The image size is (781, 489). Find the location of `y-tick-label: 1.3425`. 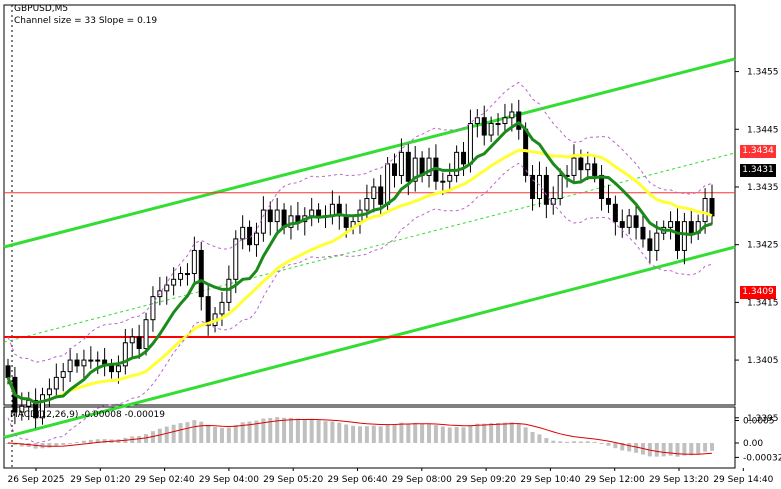

y-tick-label: 1.3425 is located at coordinates (763, 246).